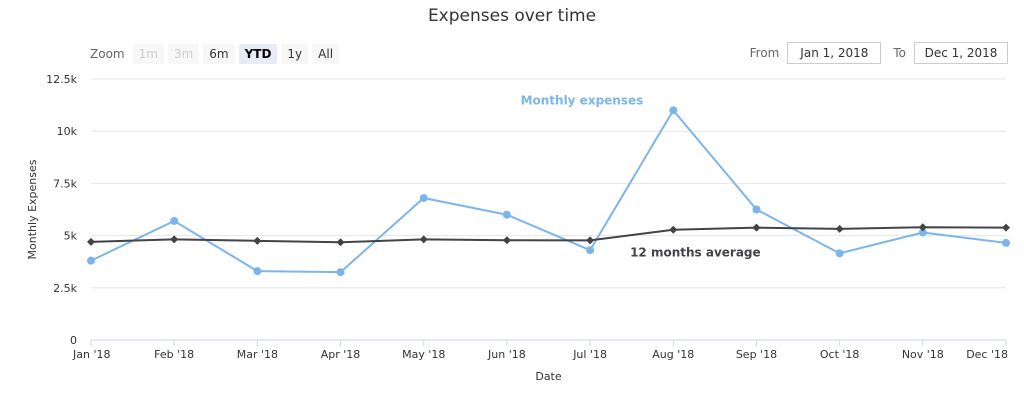 The image size is (1024, 400). I want to click on from-date-input: Jan 1, 2018, so click(834, 53).